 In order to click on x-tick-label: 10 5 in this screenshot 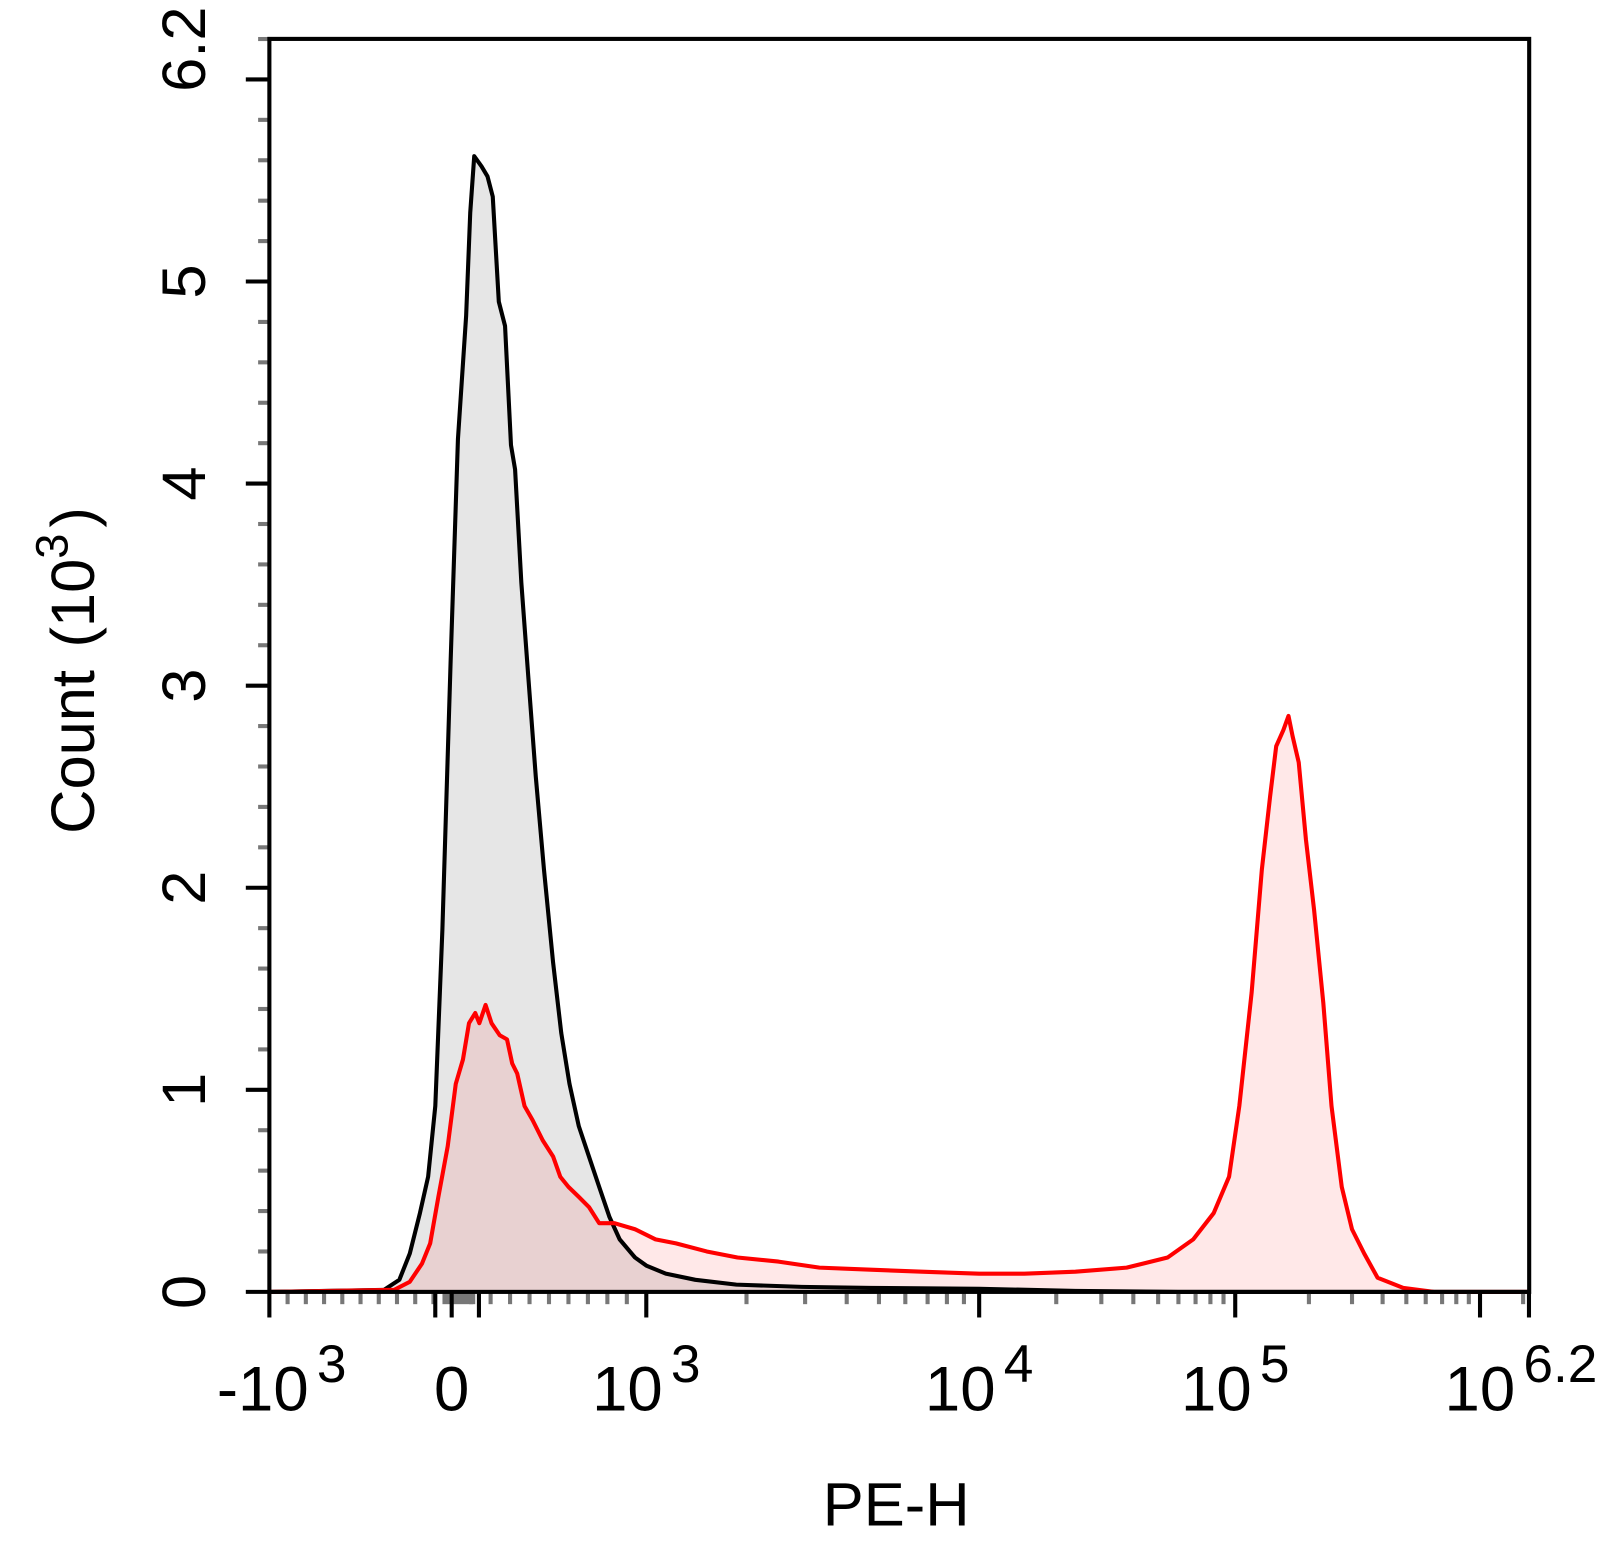, I will do `click(1235, 1380)`.